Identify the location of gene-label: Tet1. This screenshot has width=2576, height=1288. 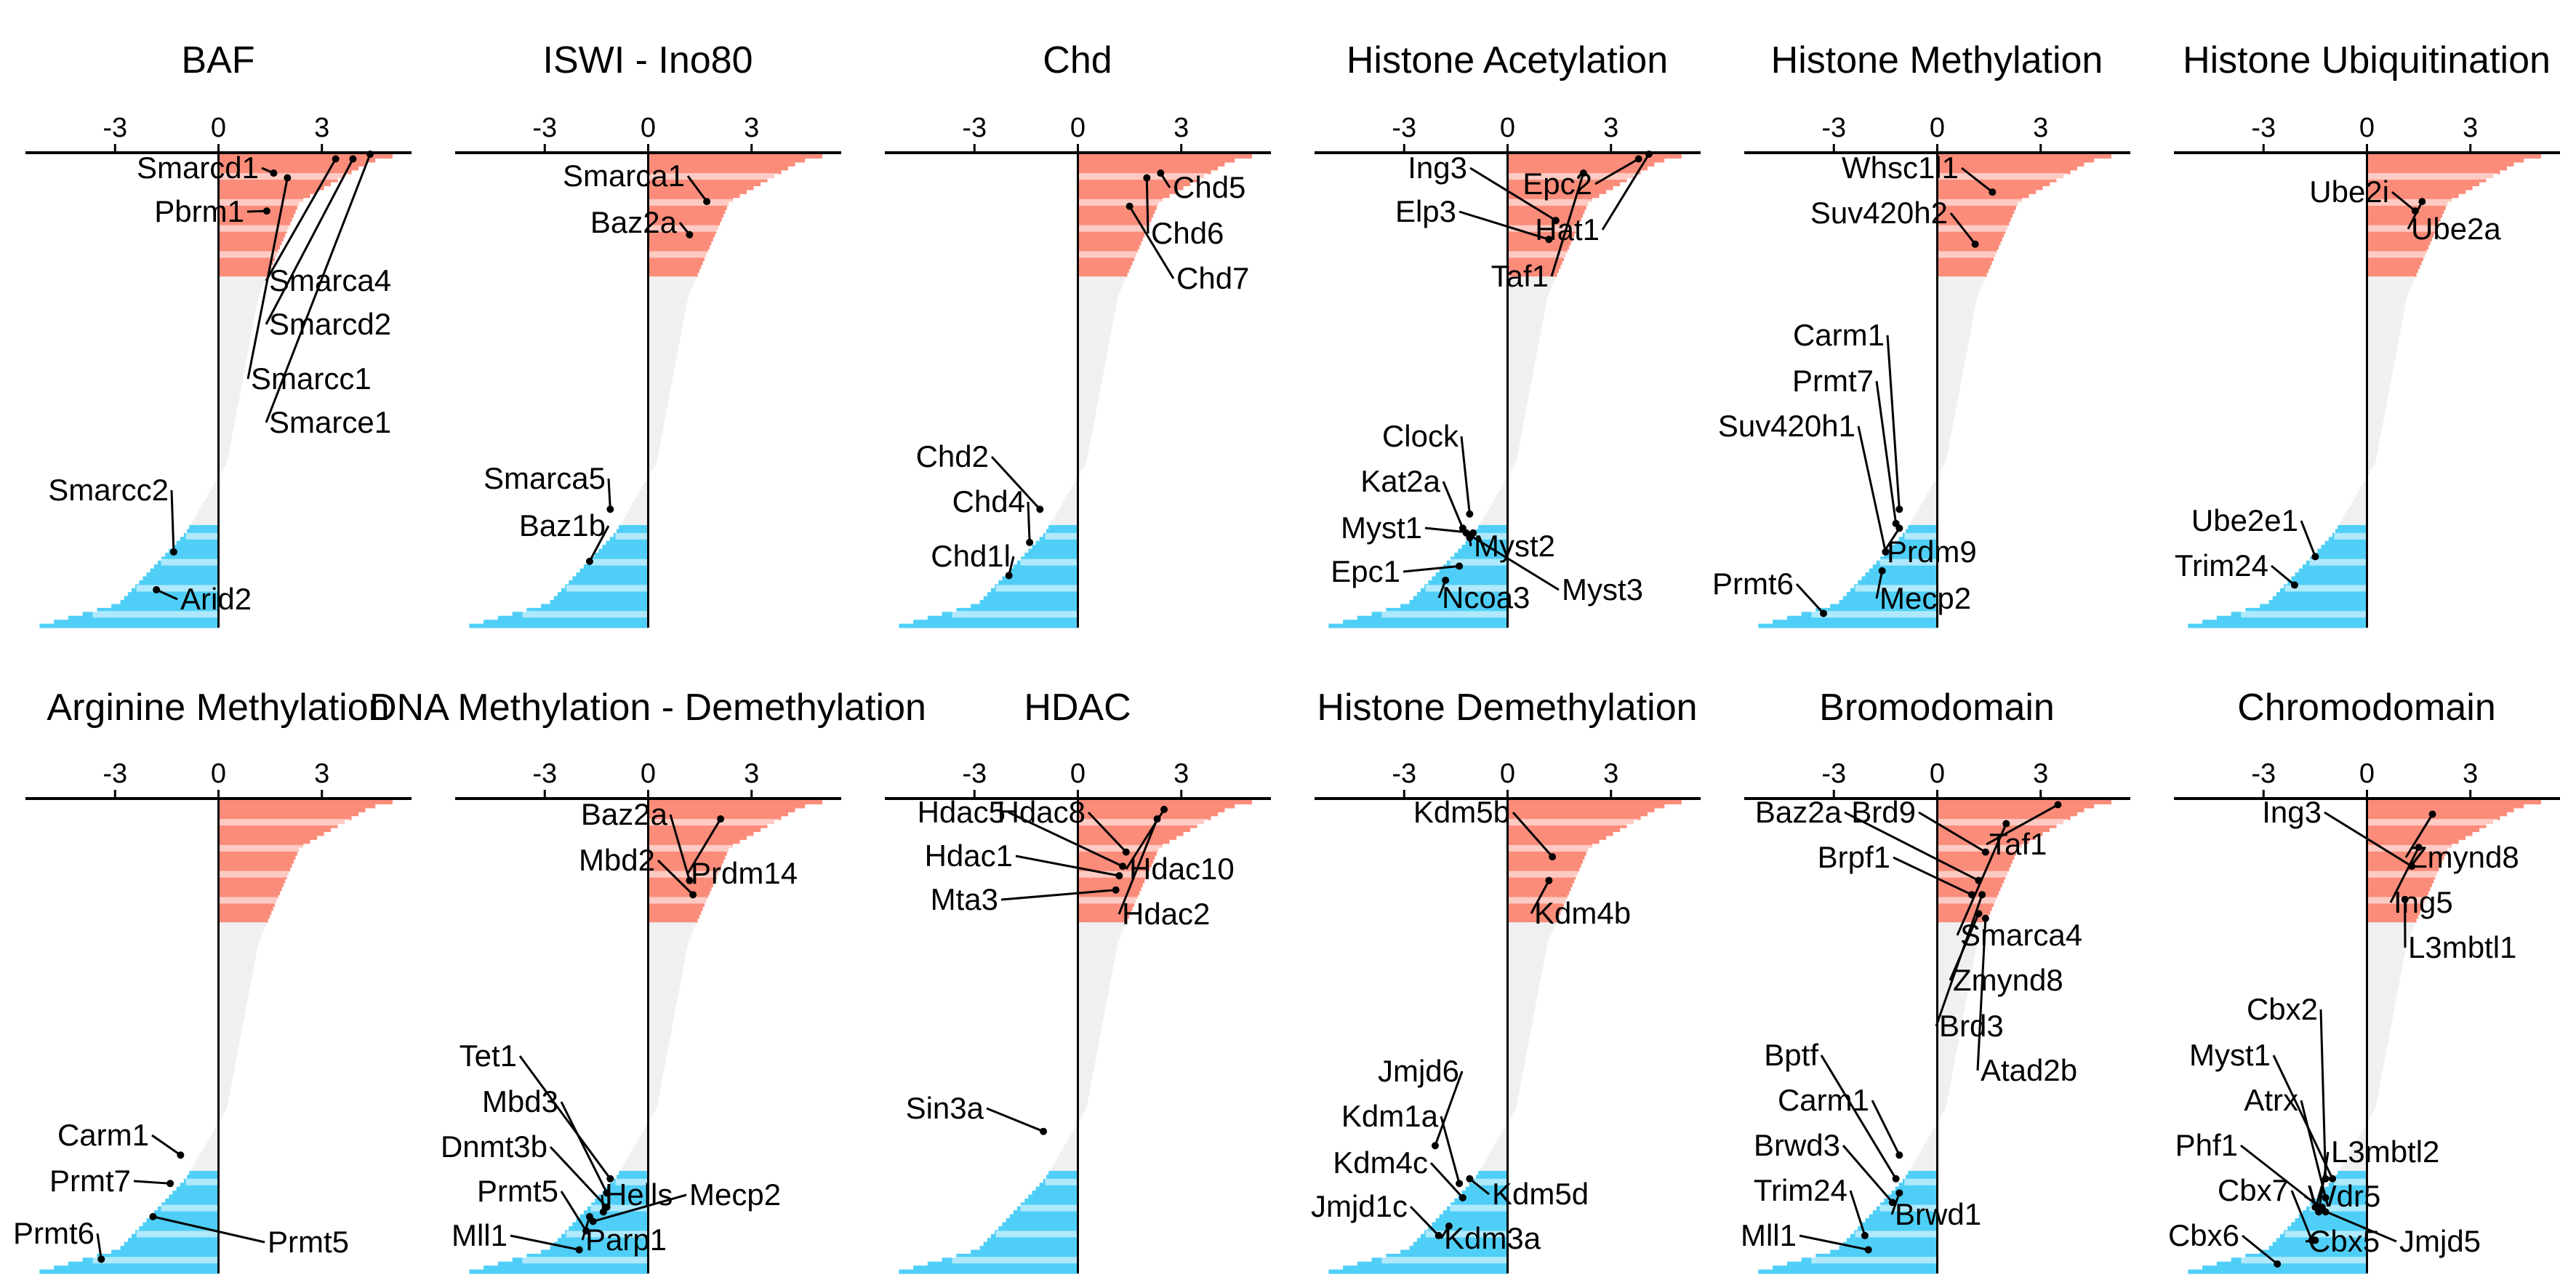
(489, 1056).